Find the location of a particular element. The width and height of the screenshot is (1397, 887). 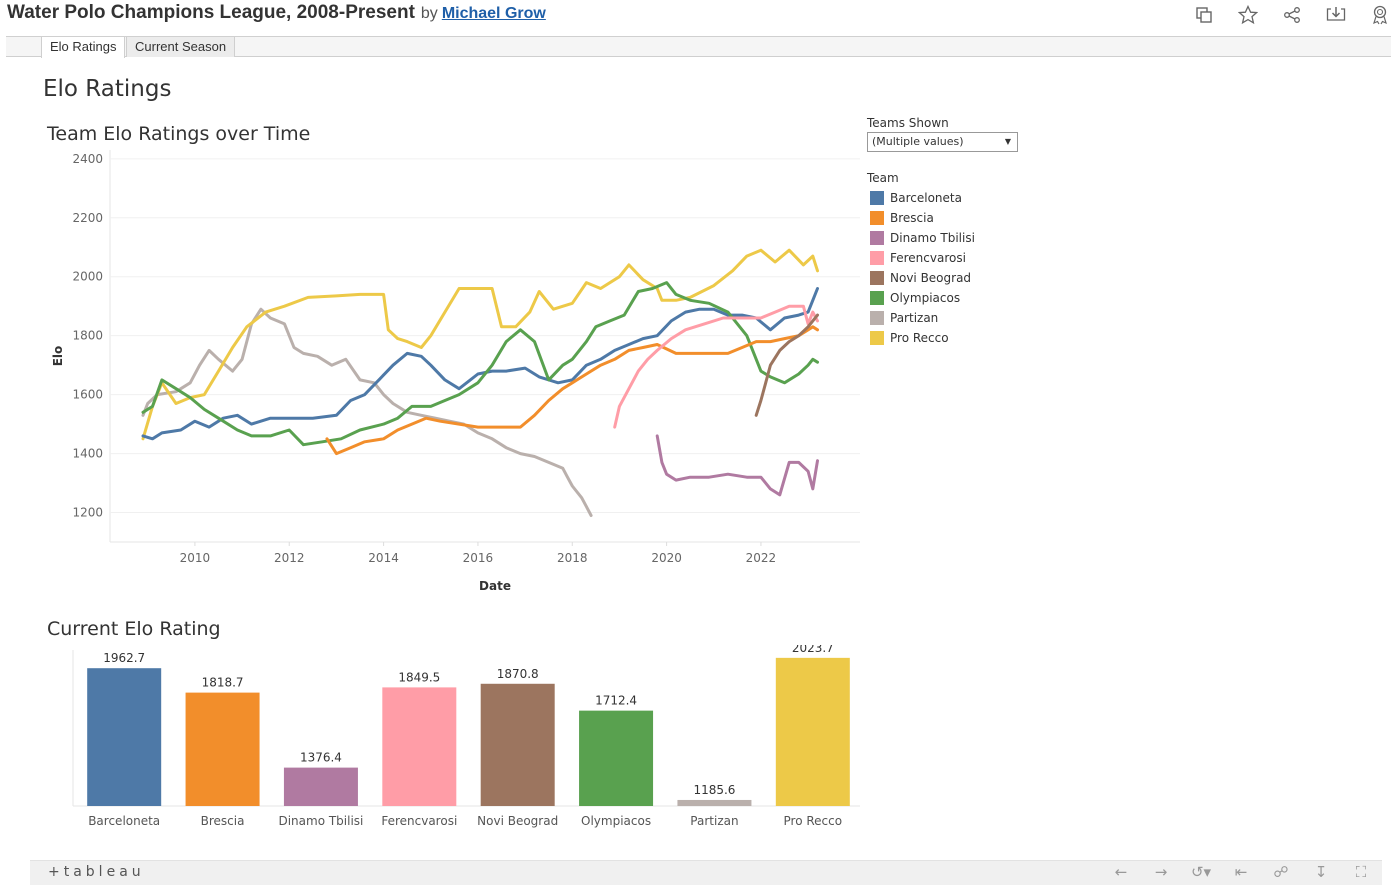

bar-barceloneta is located at coordinates (124, 737).